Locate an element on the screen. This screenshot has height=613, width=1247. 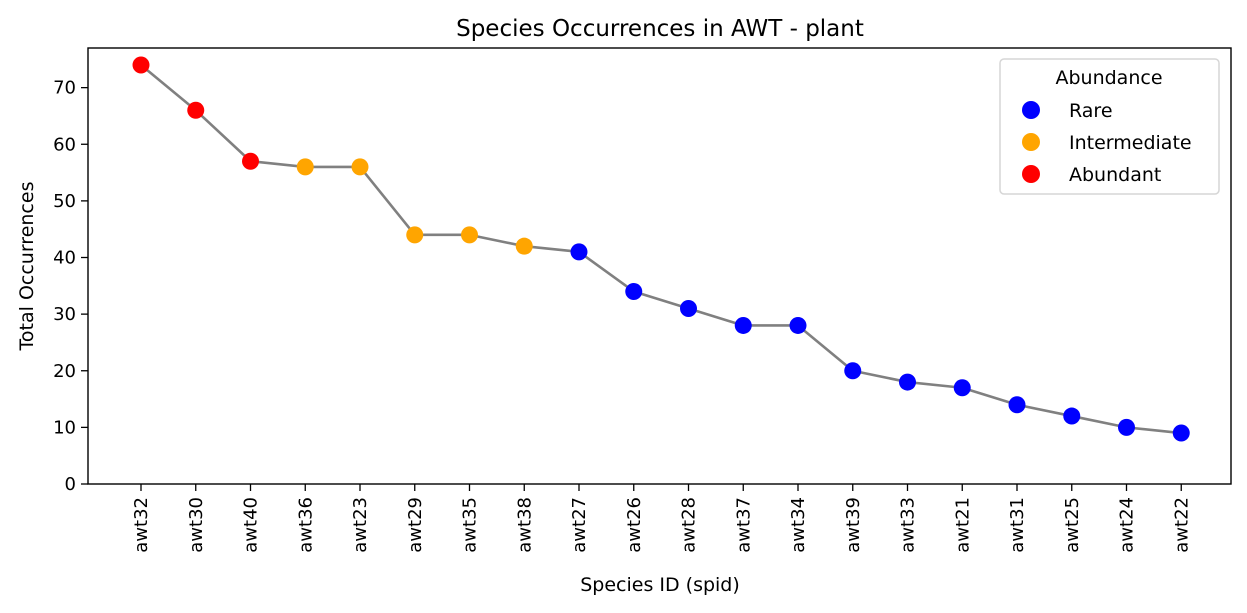
data-point-awt33 is located at coordinates (907, 382).